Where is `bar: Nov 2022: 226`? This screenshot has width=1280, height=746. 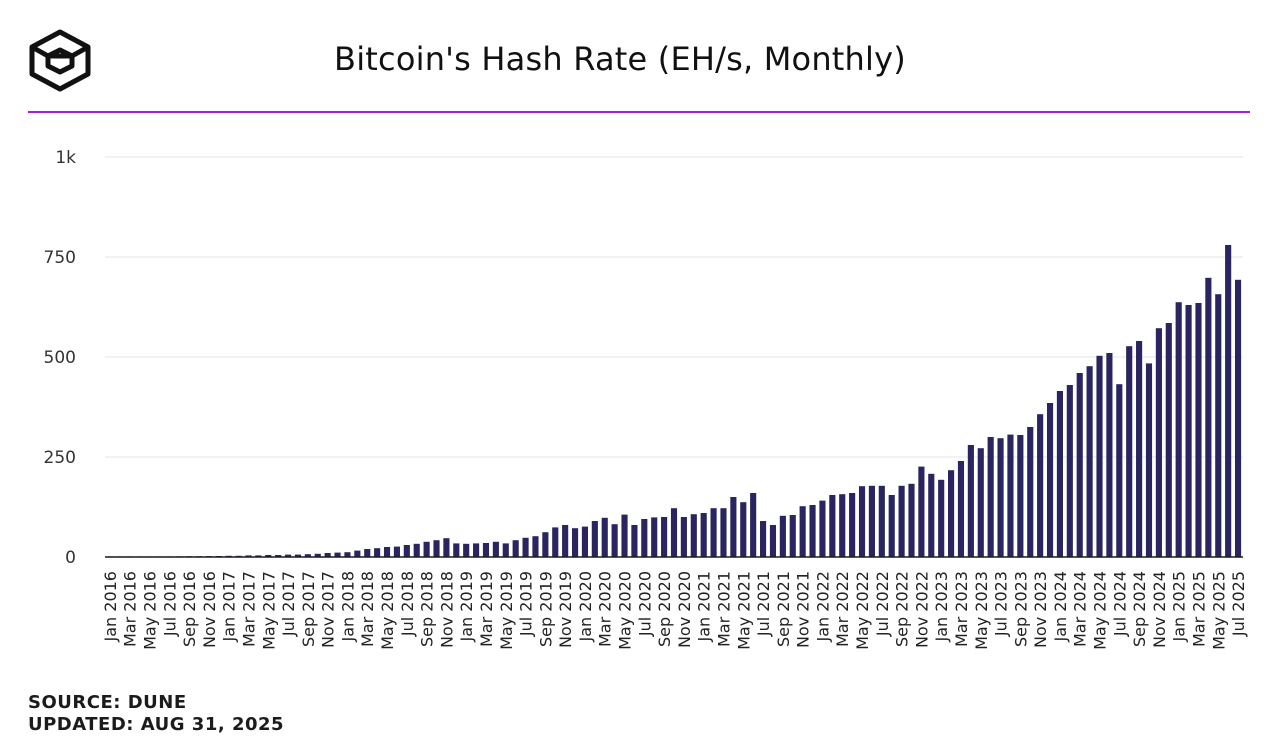
bar: Nov 2022: 226 is located at coordinates (921, 511).